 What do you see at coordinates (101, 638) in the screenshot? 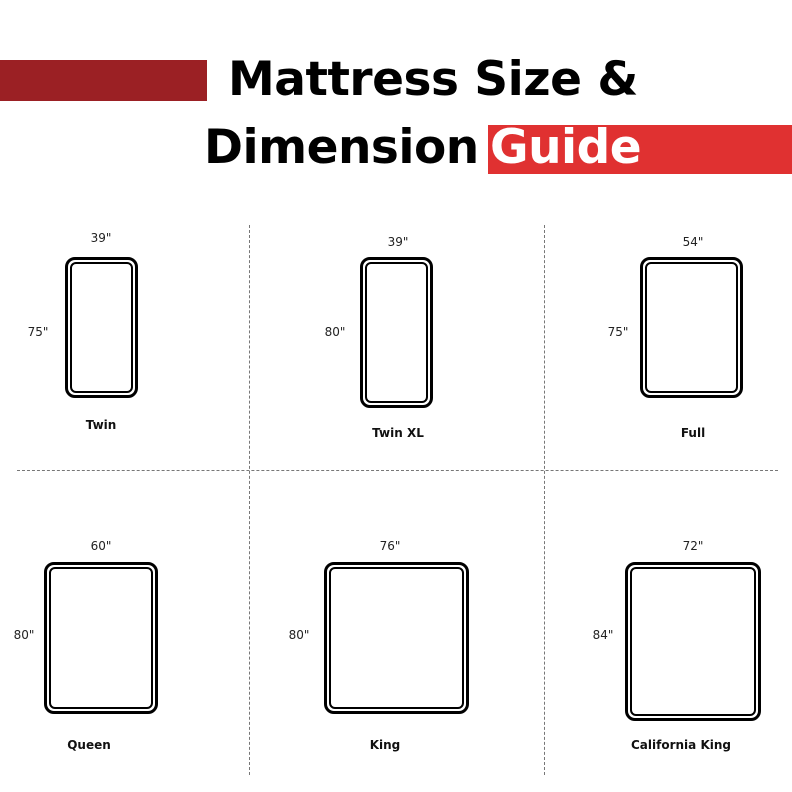
I see `mattress-queen` at bounding box center [101, 638].